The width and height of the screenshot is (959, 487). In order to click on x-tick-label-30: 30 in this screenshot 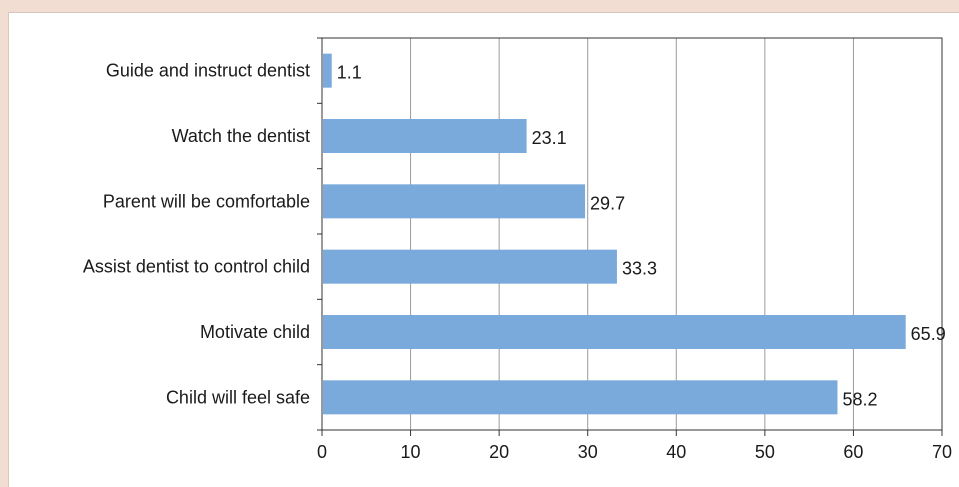, I will do `click(588, 452)`.